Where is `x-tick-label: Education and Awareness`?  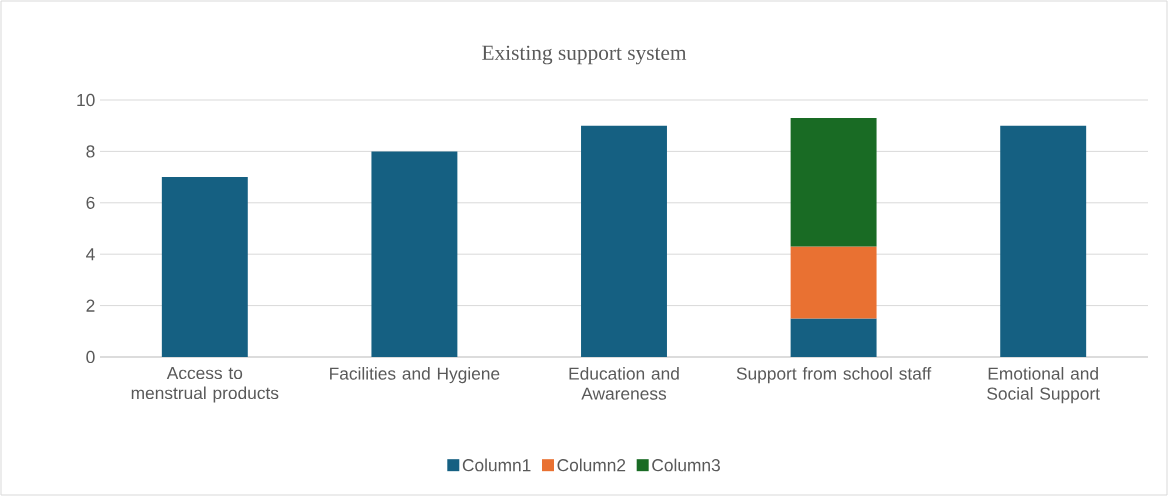 x-tick-label: Education and Awareness is located at coordinates (624, 383).